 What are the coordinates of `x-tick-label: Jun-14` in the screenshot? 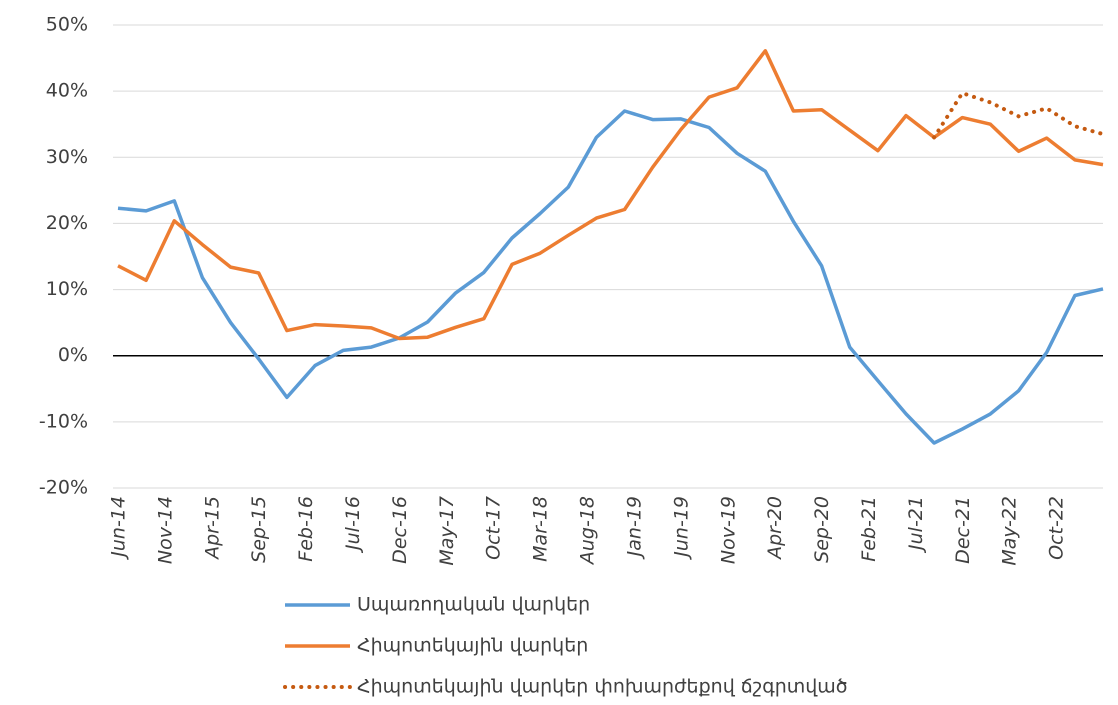 It's located at (119, 528).